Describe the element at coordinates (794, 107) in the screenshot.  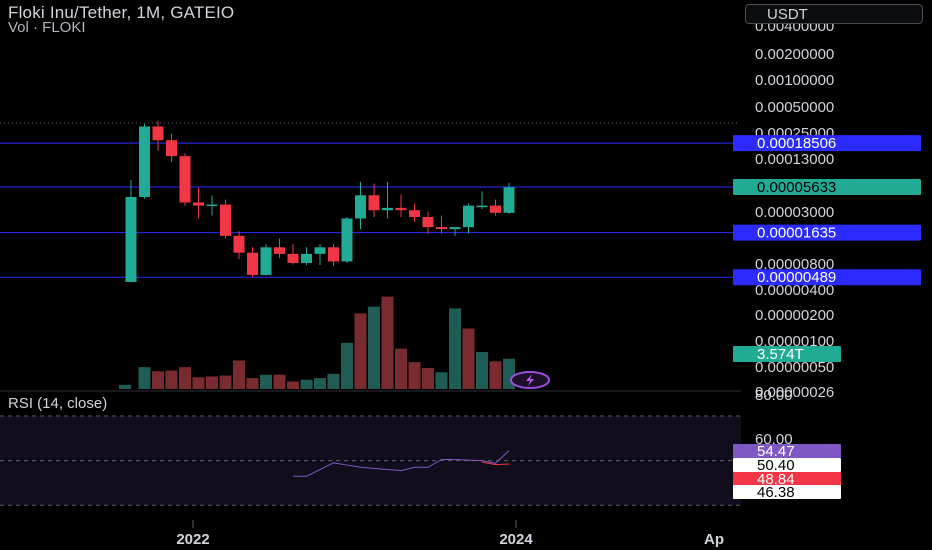
I see `price-tick-label: 0.00050000` at that location.